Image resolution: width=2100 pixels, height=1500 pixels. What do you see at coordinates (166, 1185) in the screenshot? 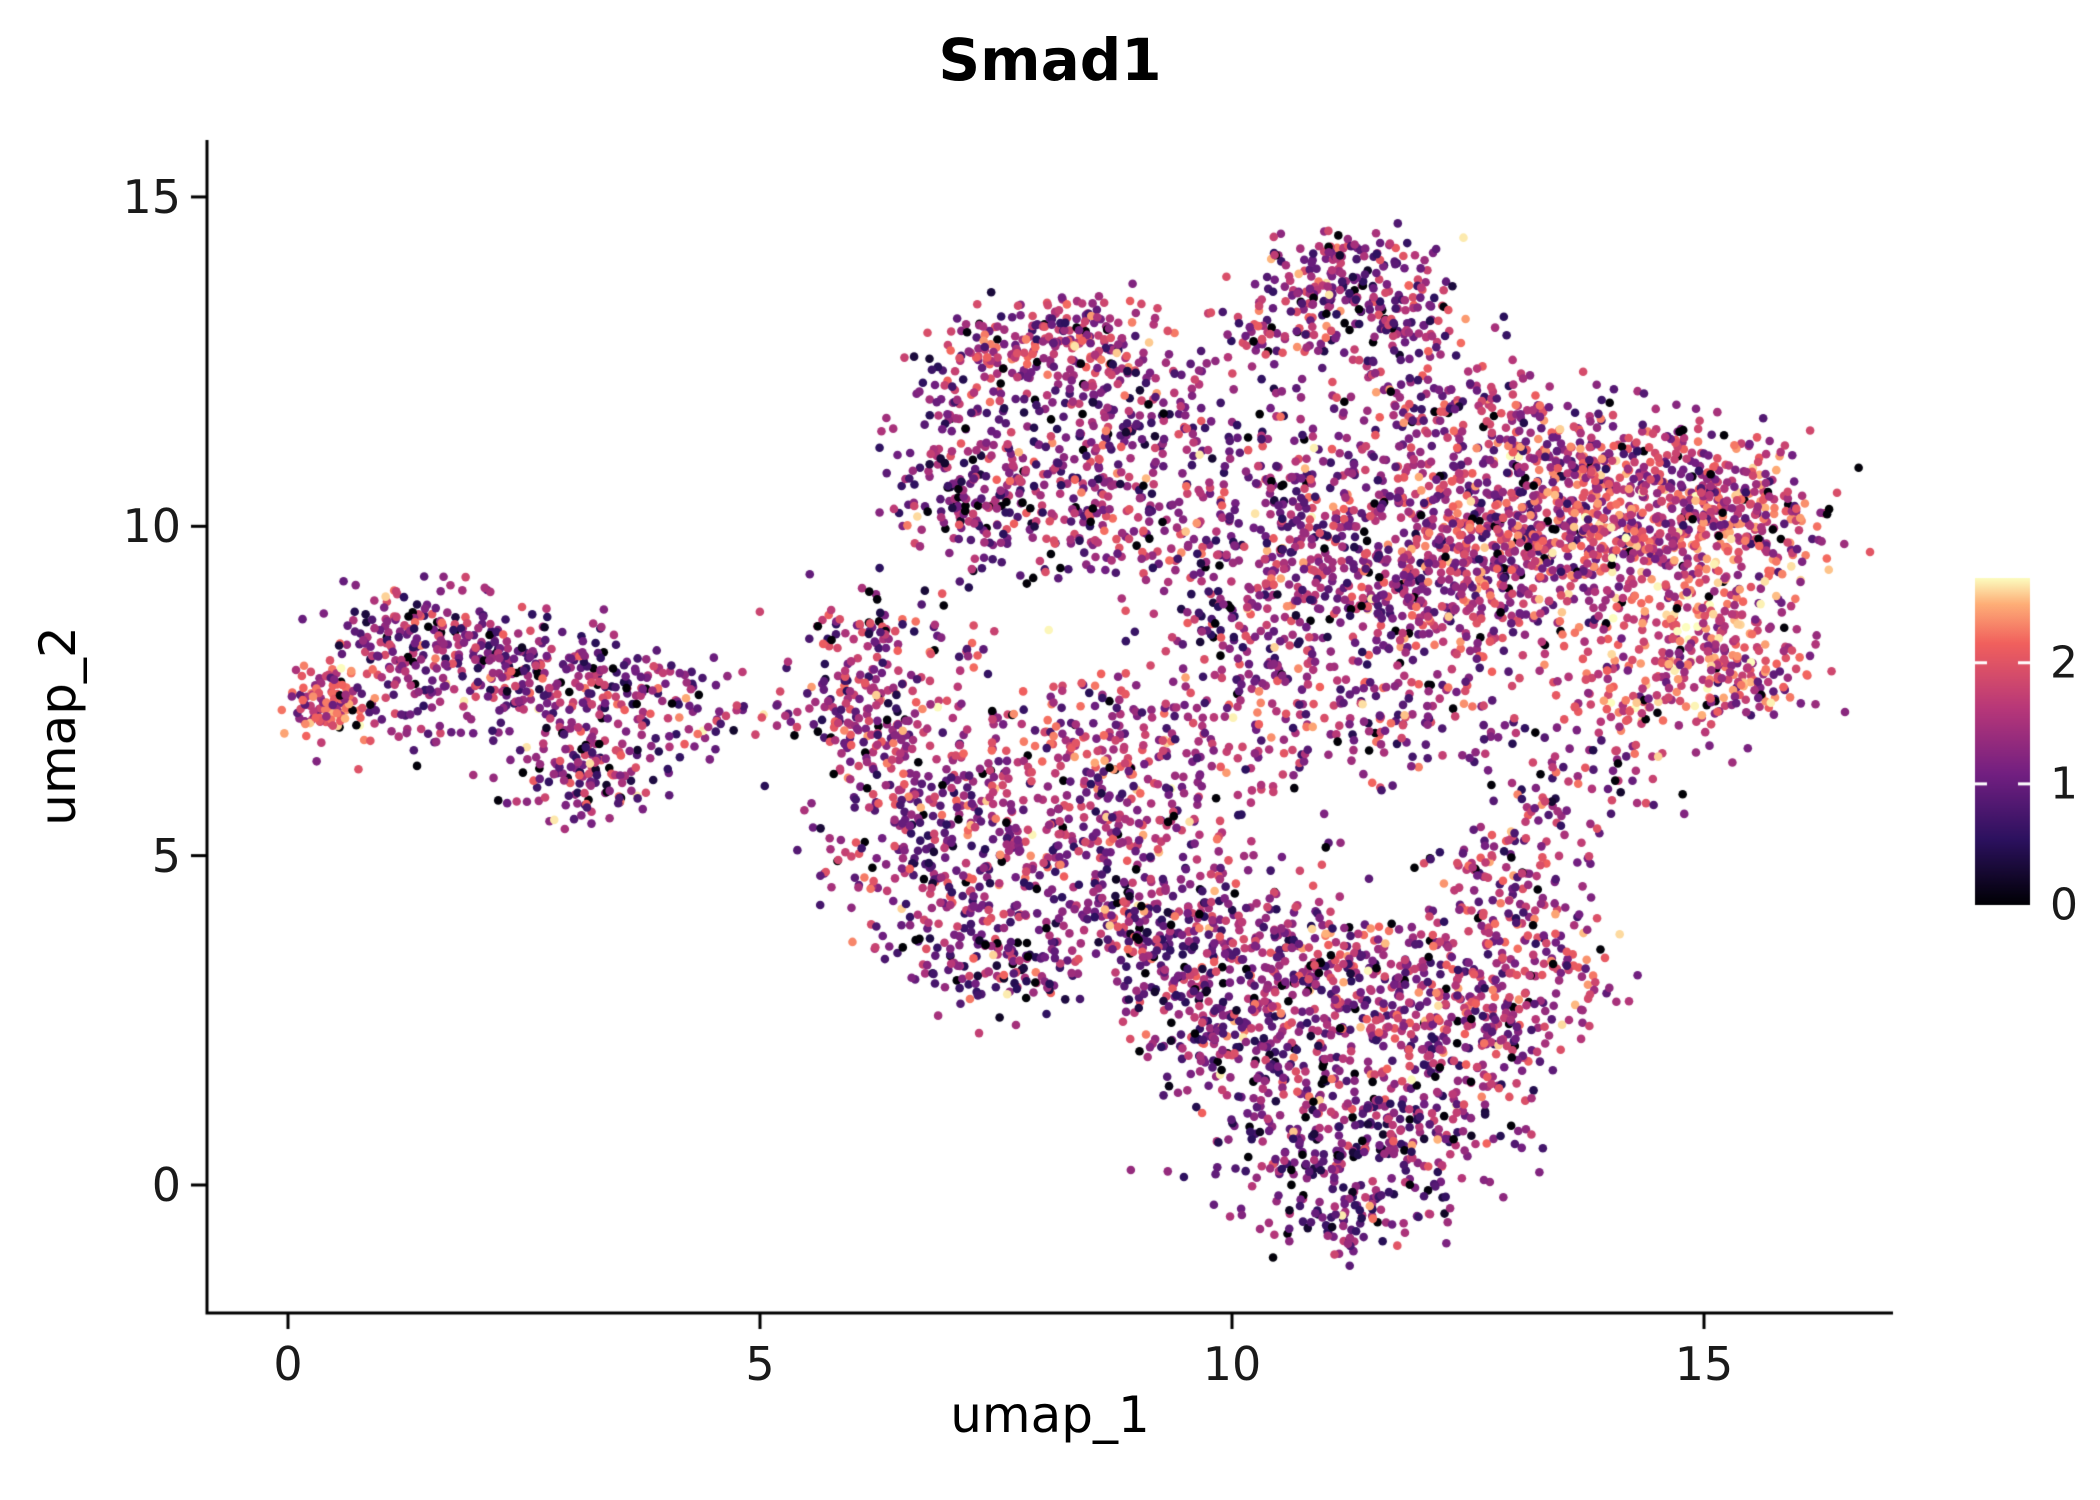
I see `y-tick-label: 0` at bounding box center [166, 1185].